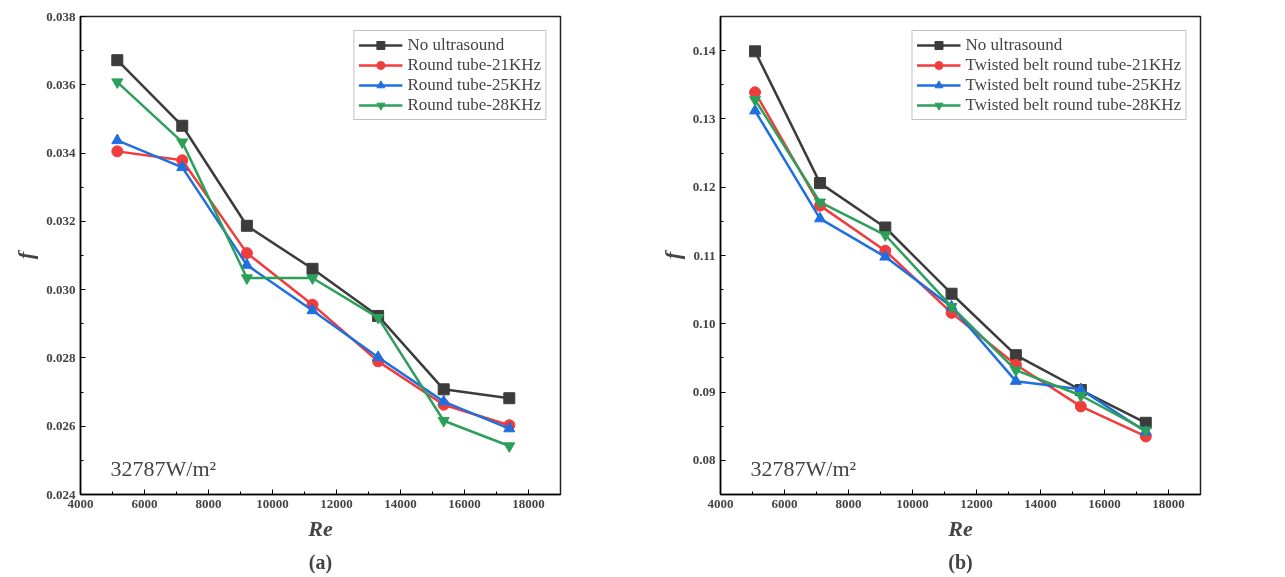  What do you see at coordinates (704, 392) in the screenshot?
I see `y-tick-label: 0.09` at bounding box center [704, 392].